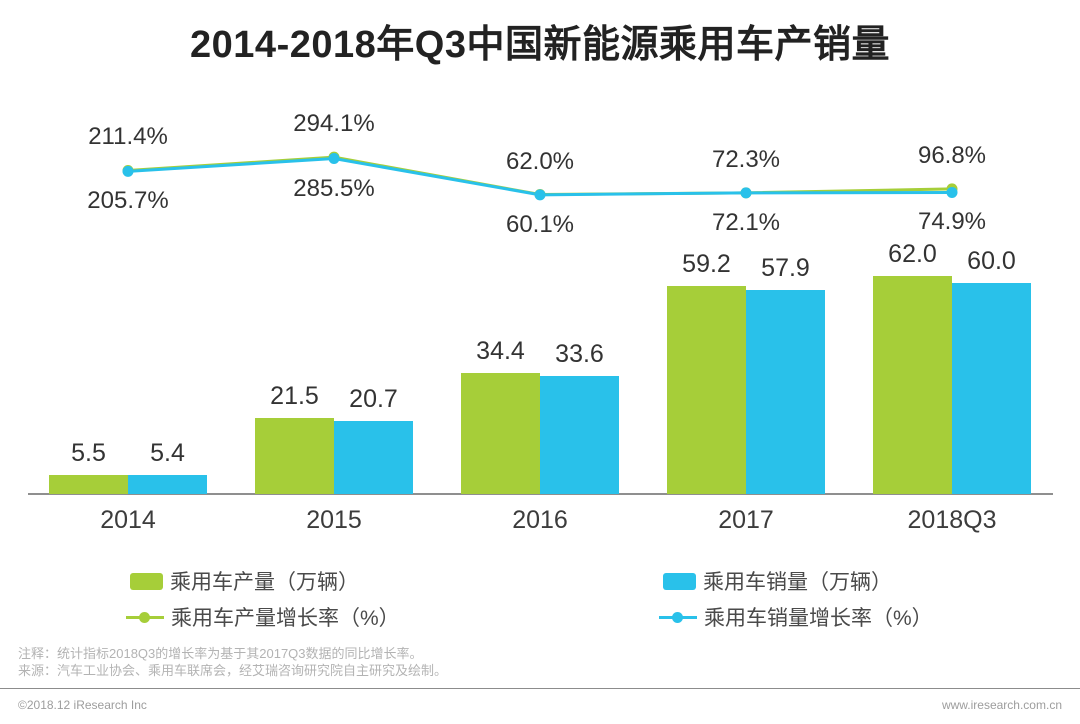 Image resolution: width=1080 pixels, height=724 pixels. What do you see at coordinates (264, 582) in the screenshot?
I see `legend-label-production: 乘用车产量（万辆）` at bounding box center [264, 582].